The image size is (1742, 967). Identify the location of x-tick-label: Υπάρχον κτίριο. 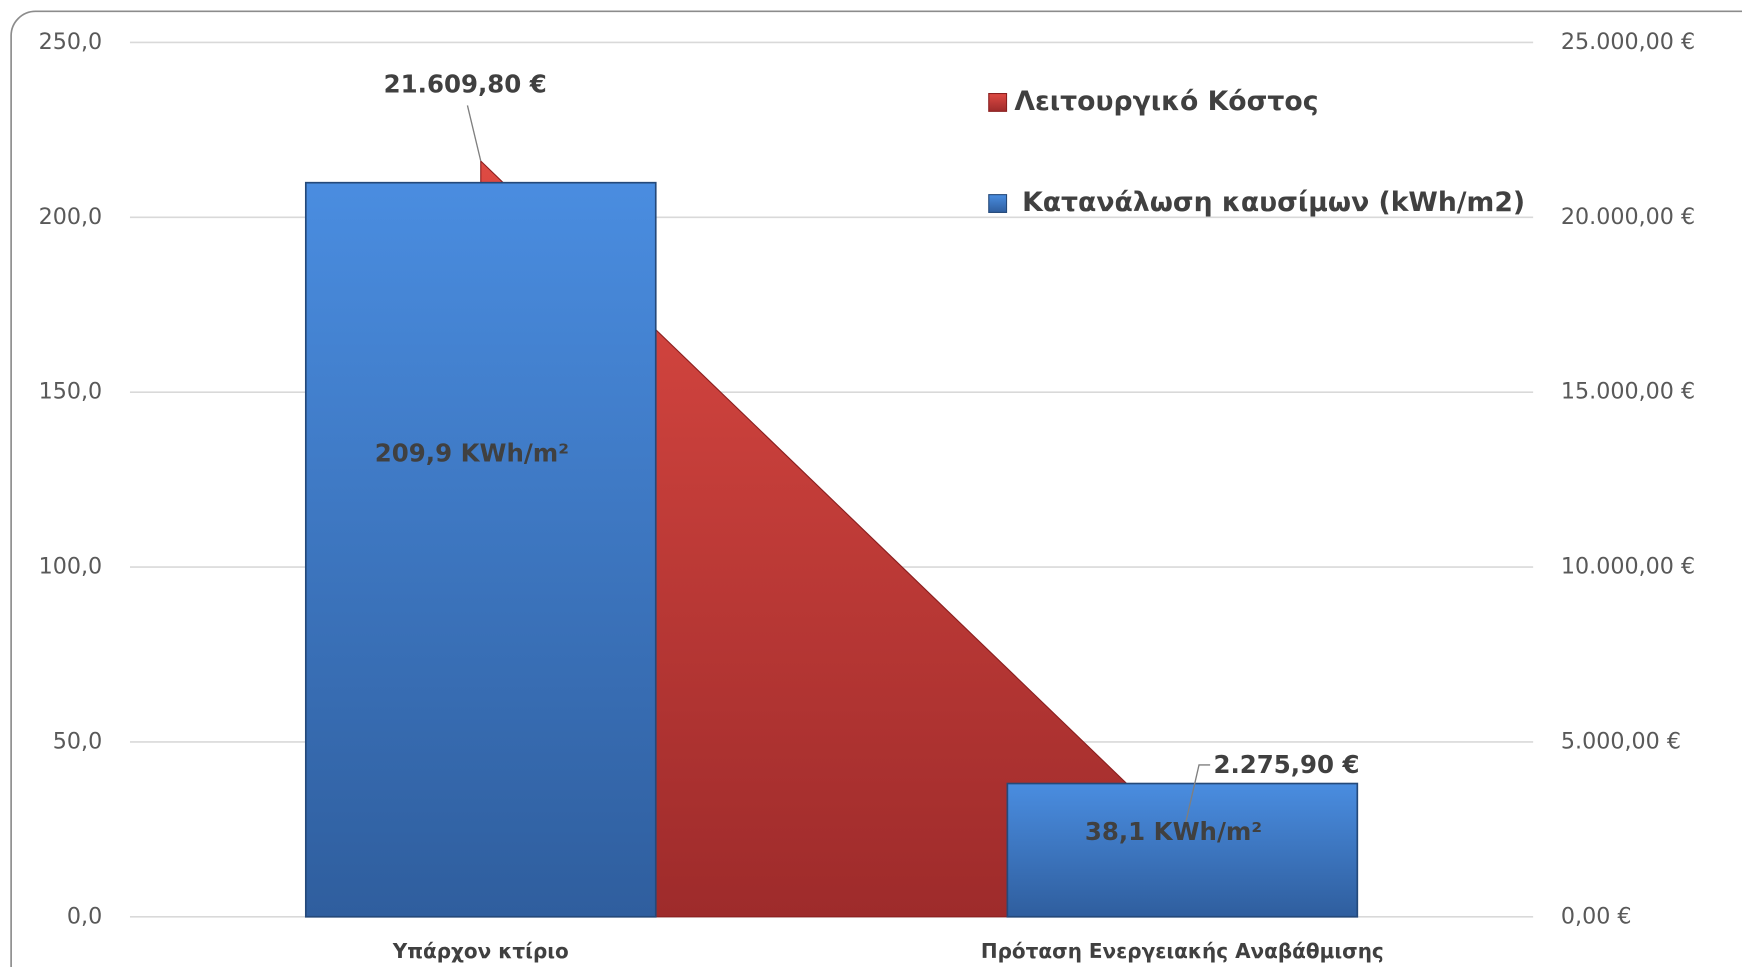
(480, 951).